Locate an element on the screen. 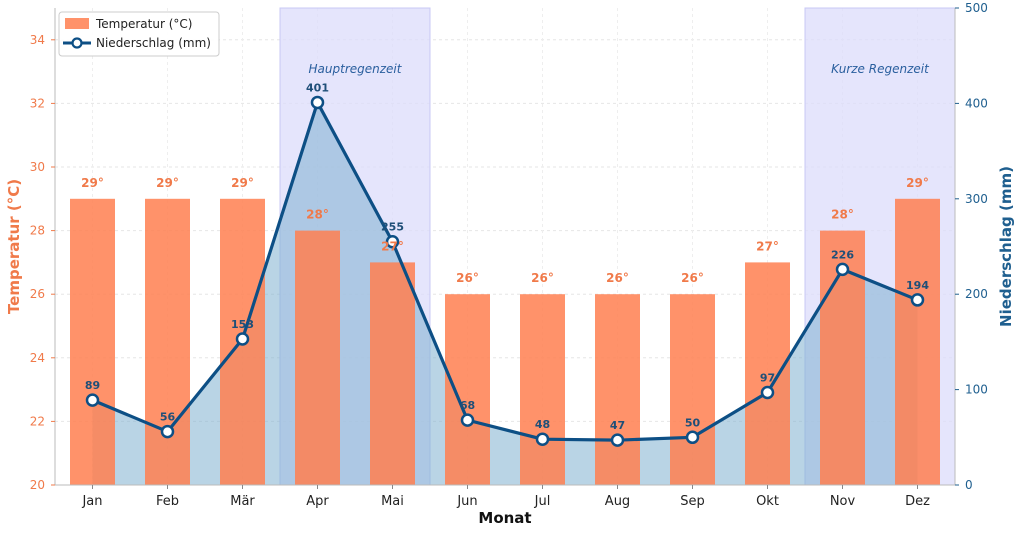 Image resolution: width=1024 pixels, height=534 pixels. x-axis-title: Monat is located at coordinates (504, 518).